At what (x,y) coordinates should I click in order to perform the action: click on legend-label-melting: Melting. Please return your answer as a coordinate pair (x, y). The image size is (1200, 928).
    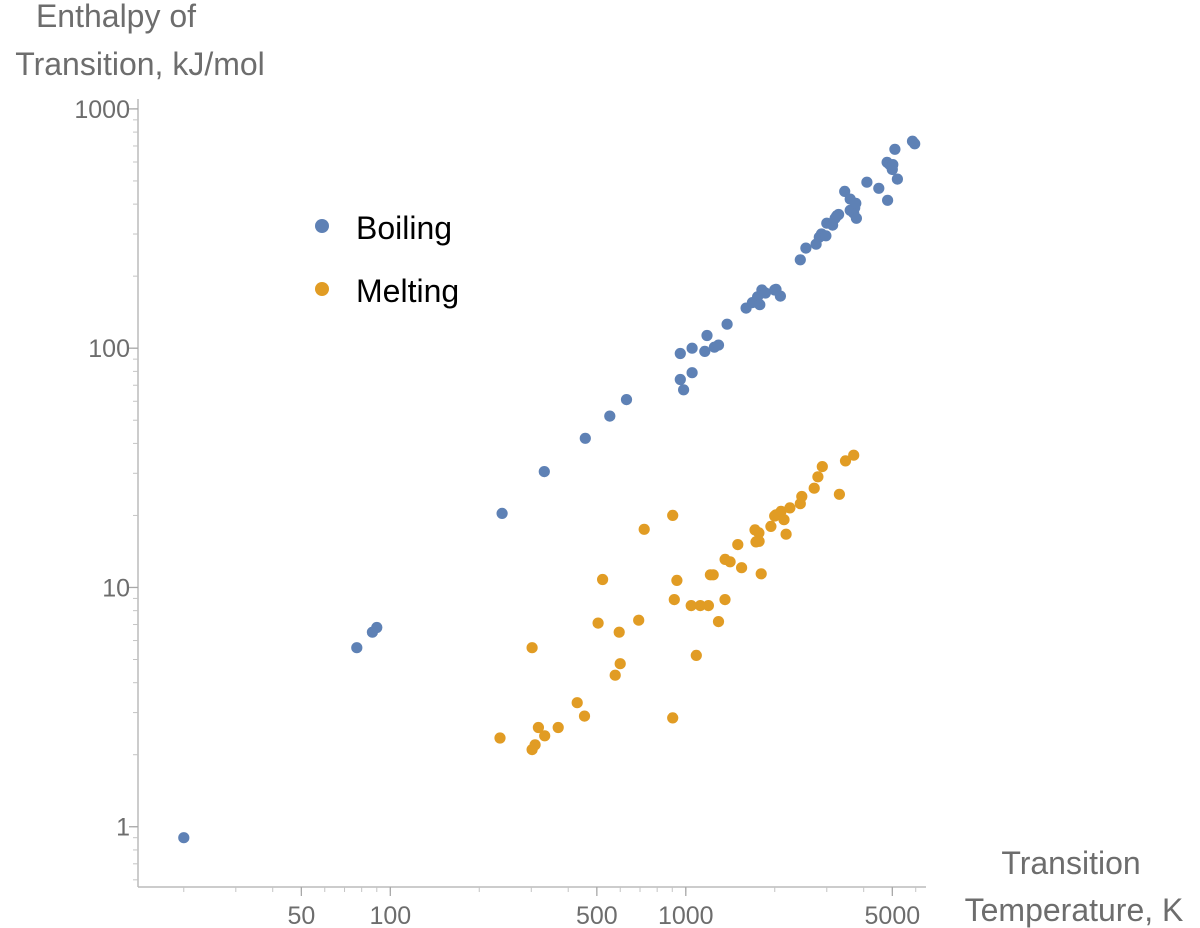
    Looking at the image, I should click on (407, 291).